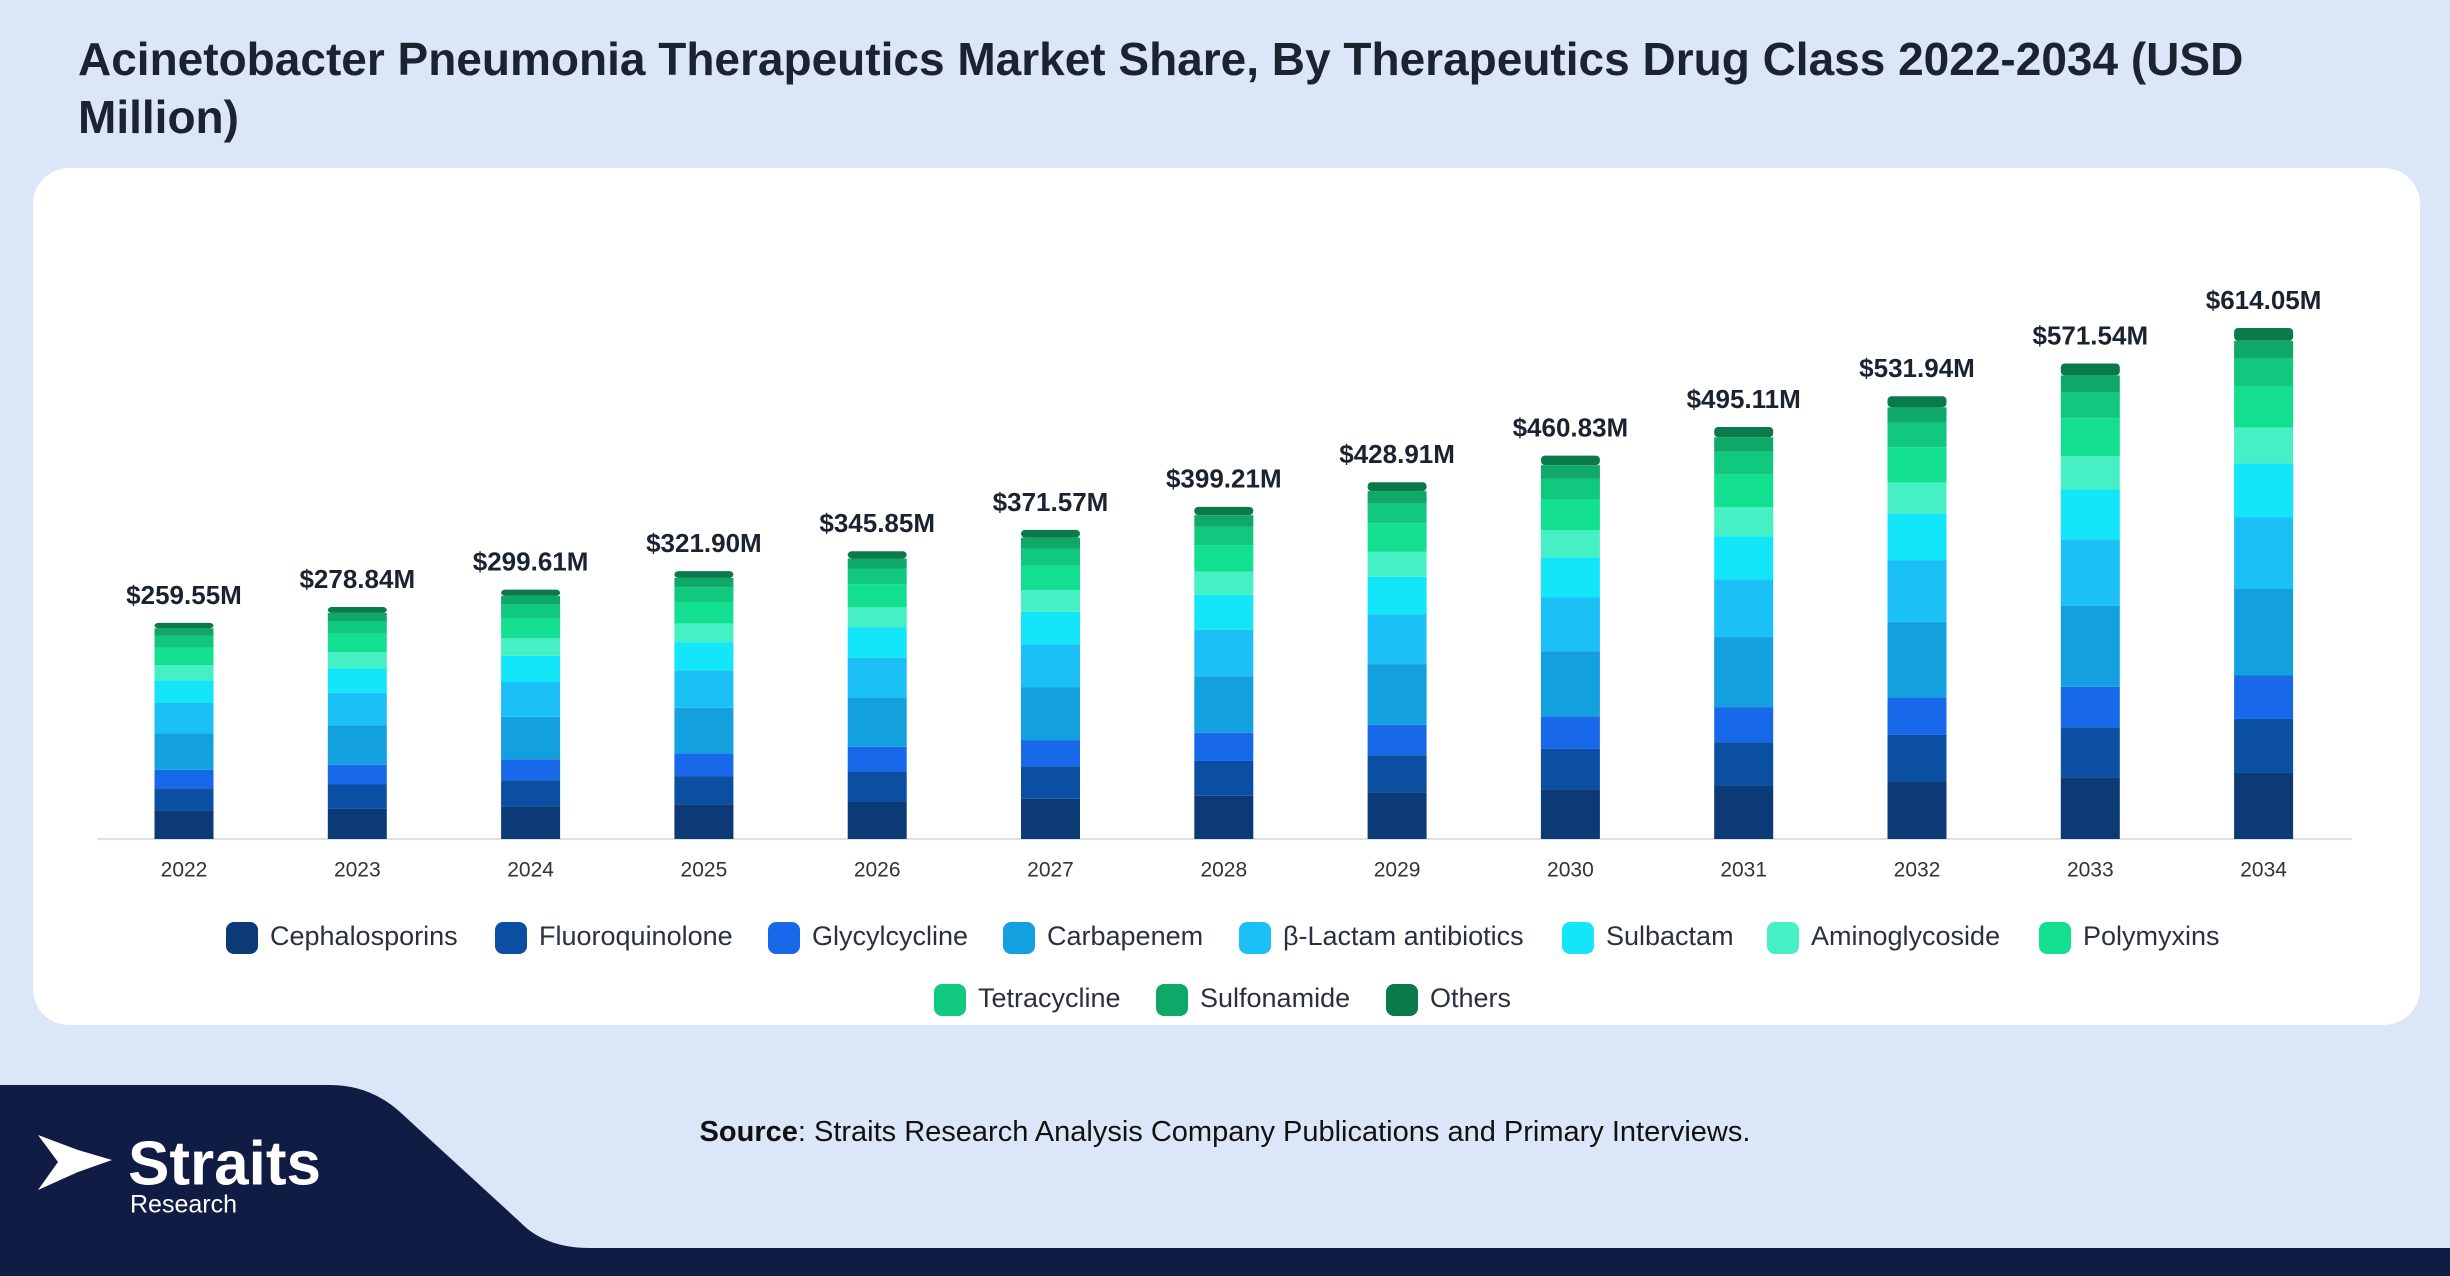  Describe the element at coordinates (224, 1163) in the screenshot. I see `logo-name: Straits` at that location.